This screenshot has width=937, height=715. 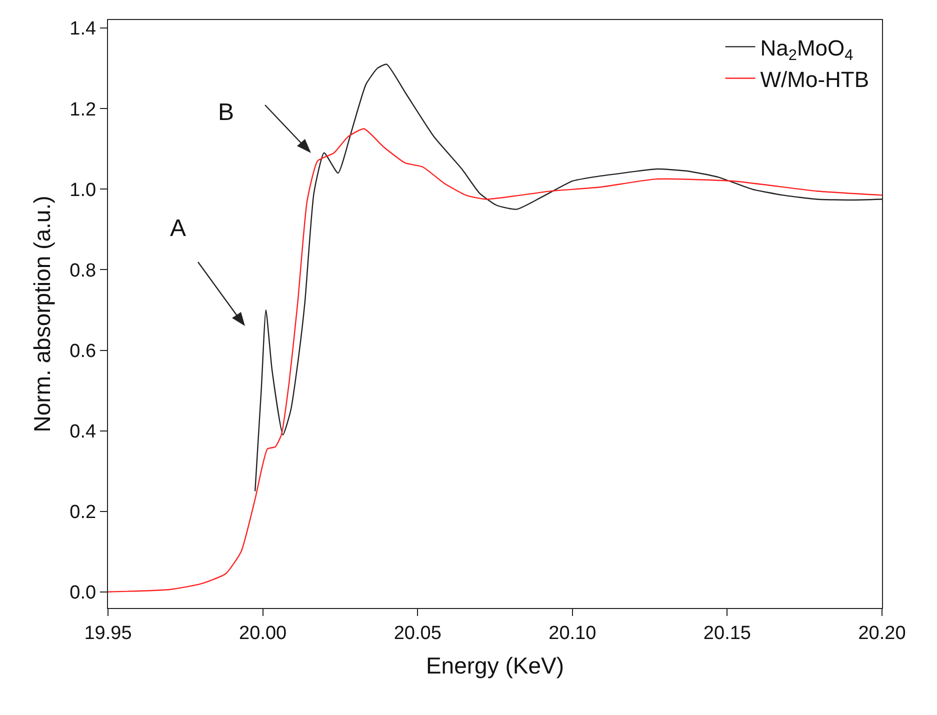 I want to click on x-tick-label: 20.00, so click(x=263, y=633).